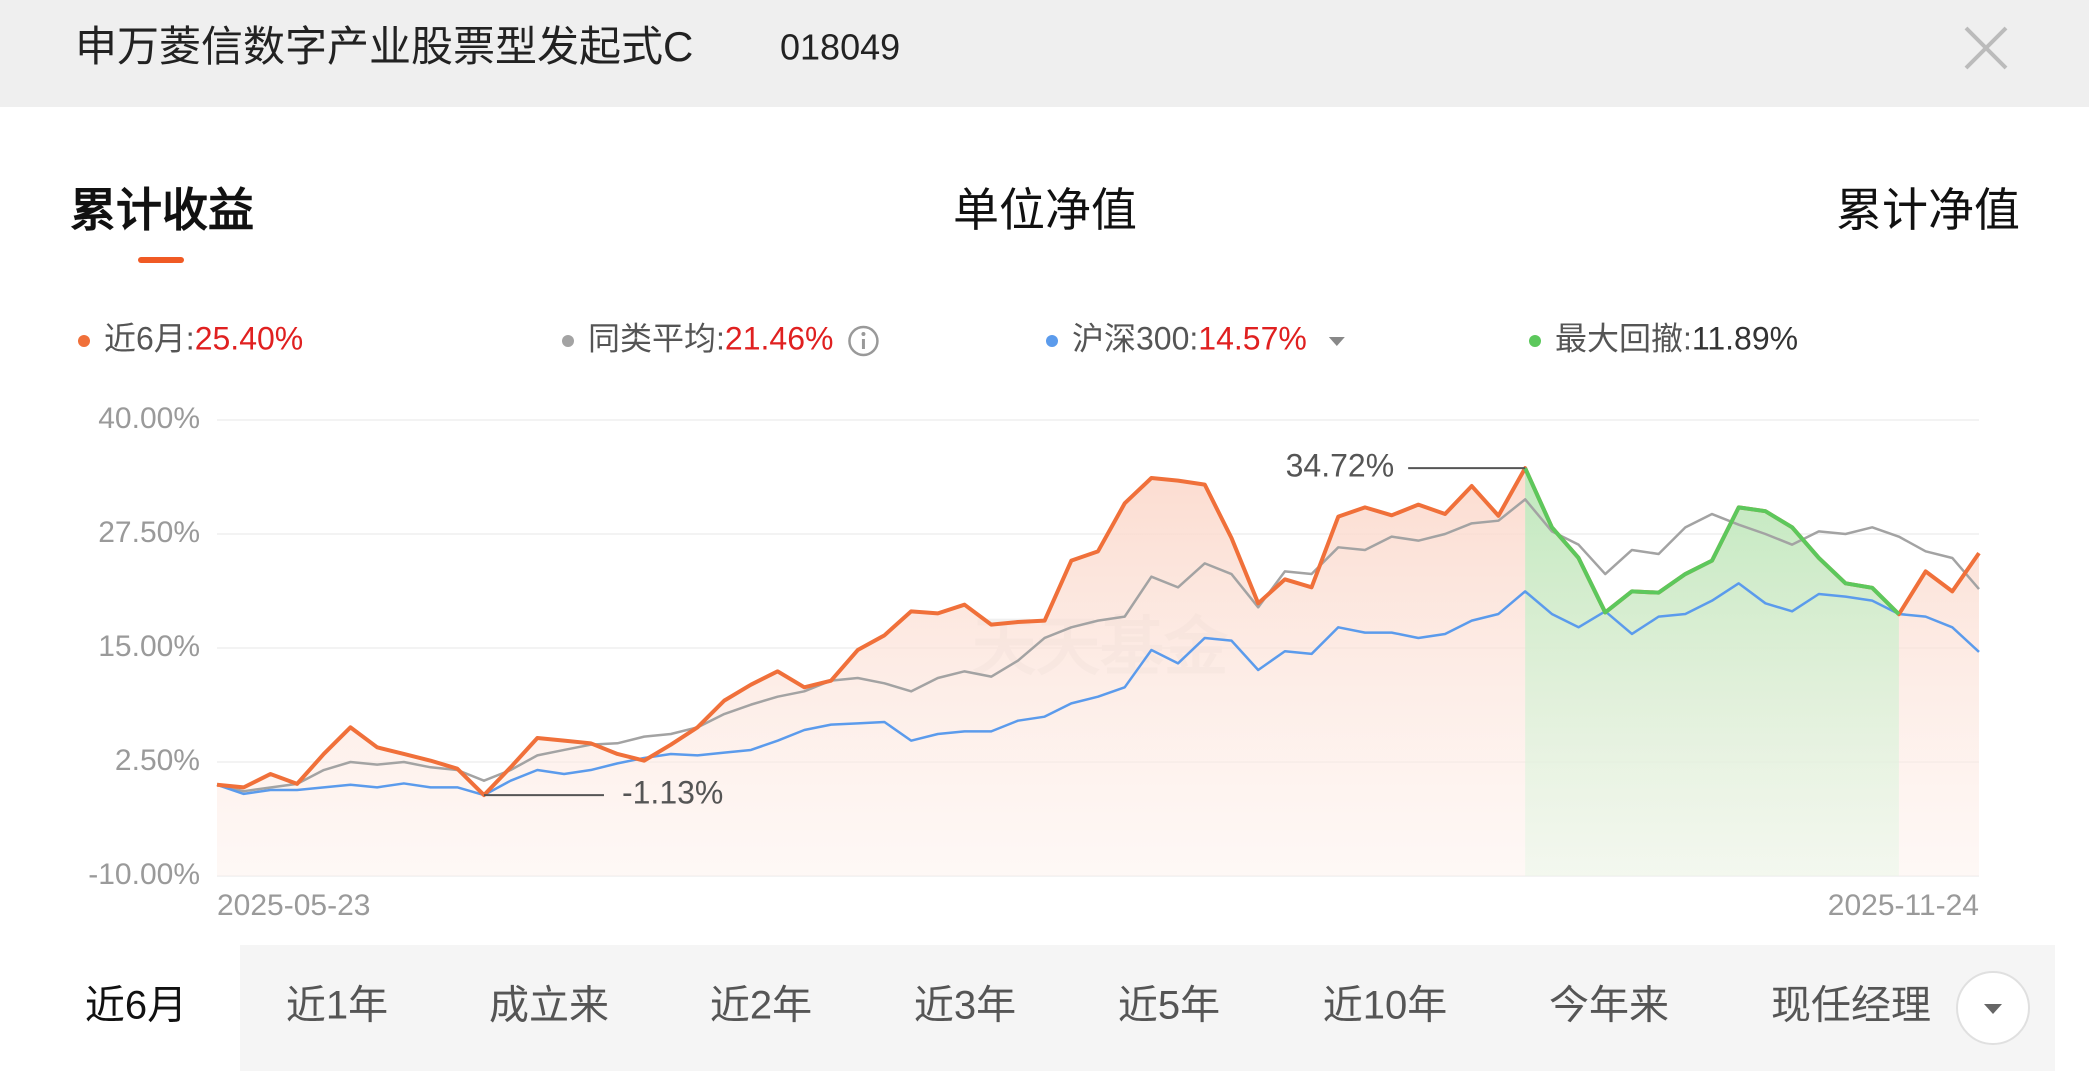 The width and height of the screenshot is (2089, 1076). Describe the element at coordinates (149, 418) in the screenshot. I see `y-tick-label: 40.00%` at that location.